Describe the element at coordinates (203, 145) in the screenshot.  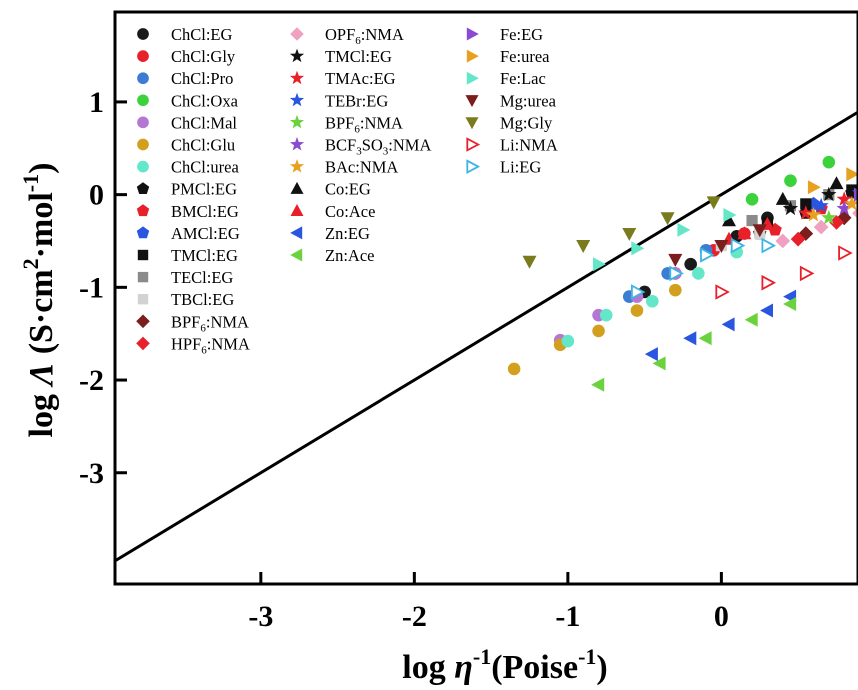
I see `legend-label: ChCl:Glu` at that location.